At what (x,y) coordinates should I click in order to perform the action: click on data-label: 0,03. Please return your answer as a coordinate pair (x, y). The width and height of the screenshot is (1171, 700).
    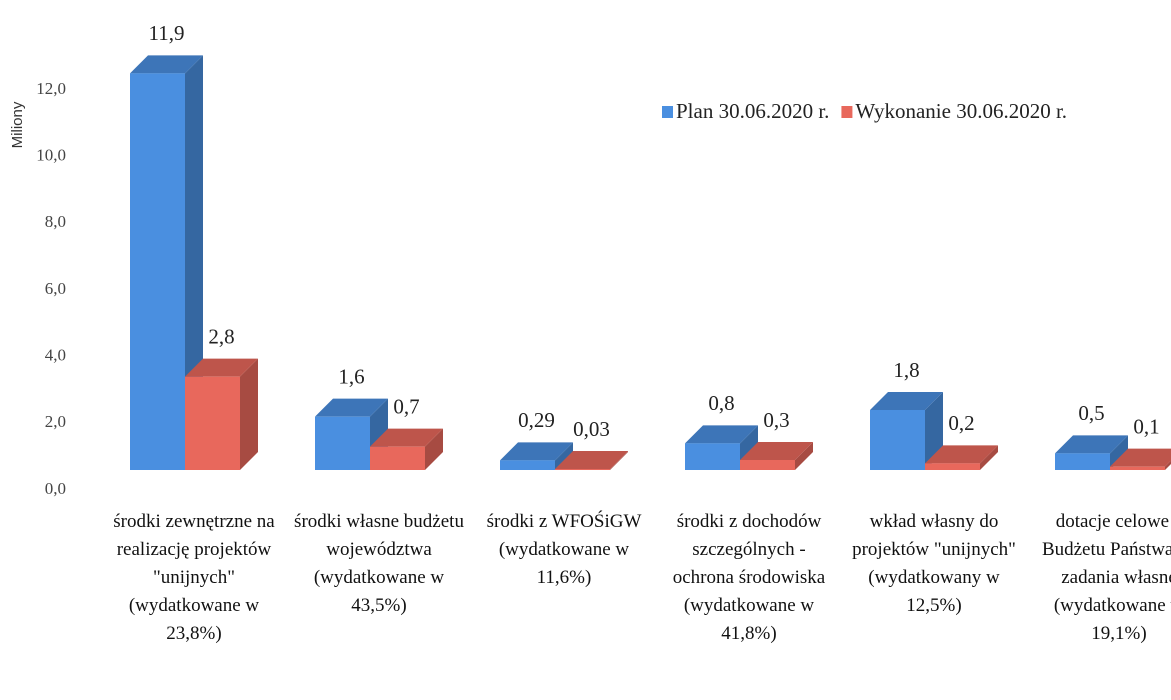
    Looking at the image, I should click on (591, 429).